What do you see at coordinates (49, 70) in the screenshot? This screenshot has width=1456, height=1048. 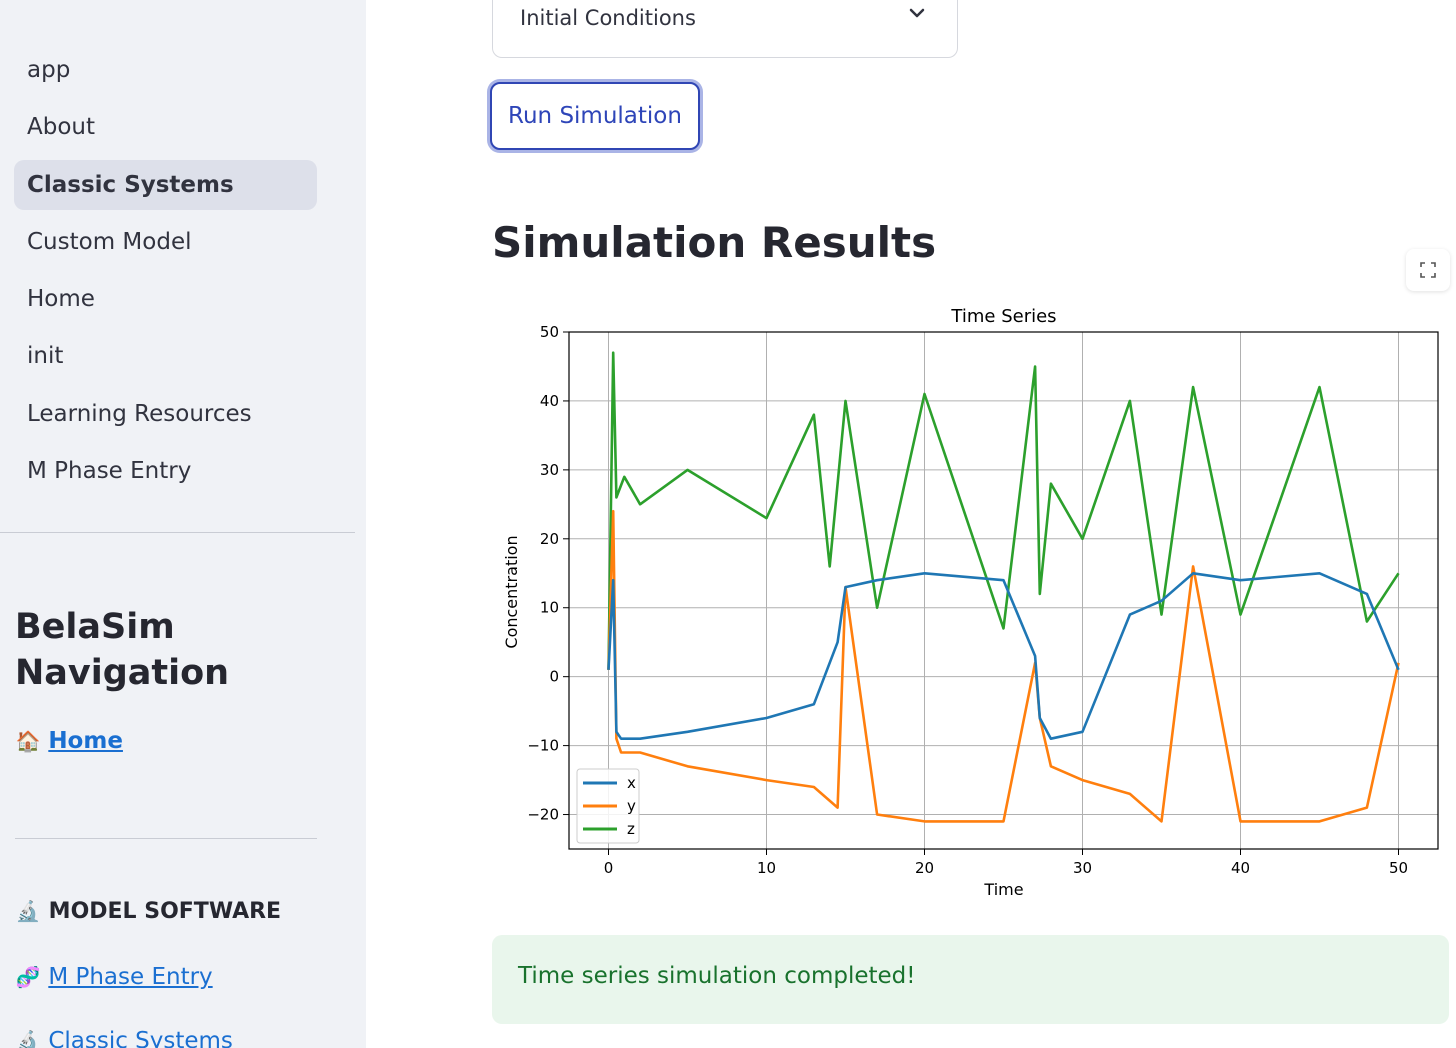 I see `sidebar-item-app: app` at bounding box center [49, 70].